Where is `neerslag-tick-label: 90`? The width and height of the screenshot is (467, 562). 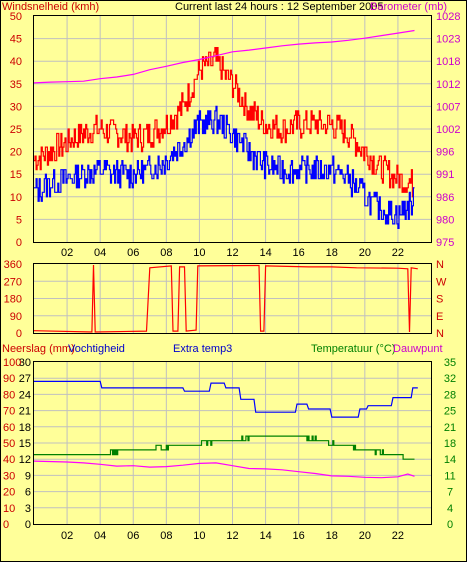
neerslag-tick-label: 90 is located at coordinates (9, 379).